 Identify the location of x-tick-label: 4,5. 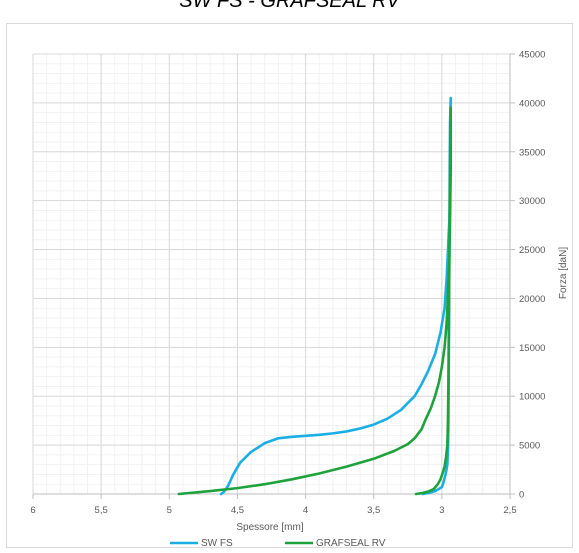
(237, 510).